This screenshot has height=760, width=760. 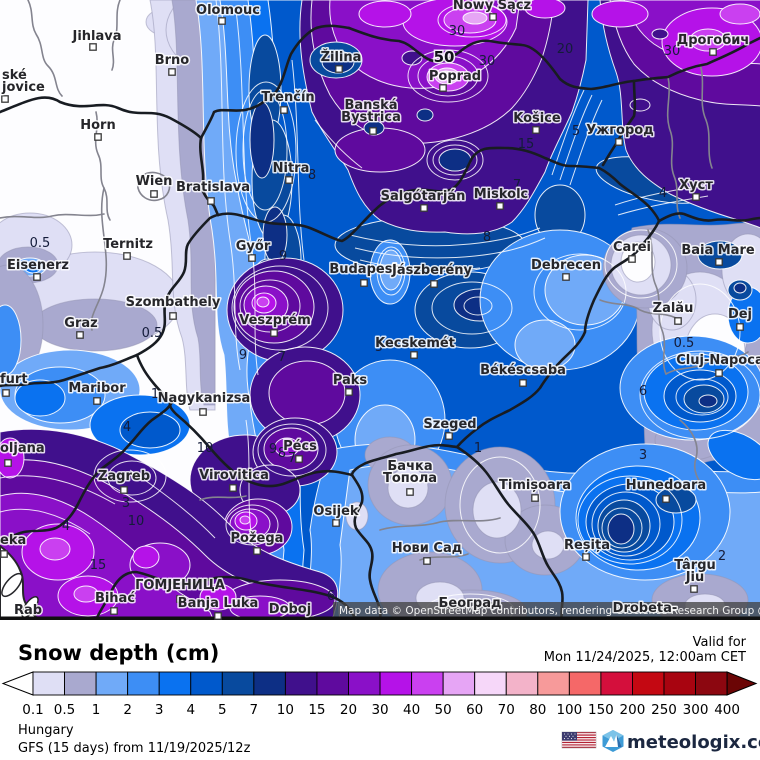 What do you see at coordinates (173, 302) in the screenshot?
I see `city-name: Szombathely` at bounding box center [173, 302].